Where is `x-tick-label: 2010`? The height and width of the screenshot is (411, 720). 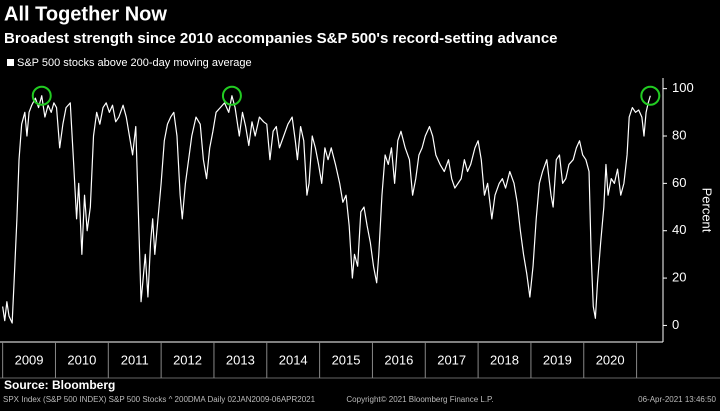
x-tick-label: 2010 is located at coordinates (81, 359).